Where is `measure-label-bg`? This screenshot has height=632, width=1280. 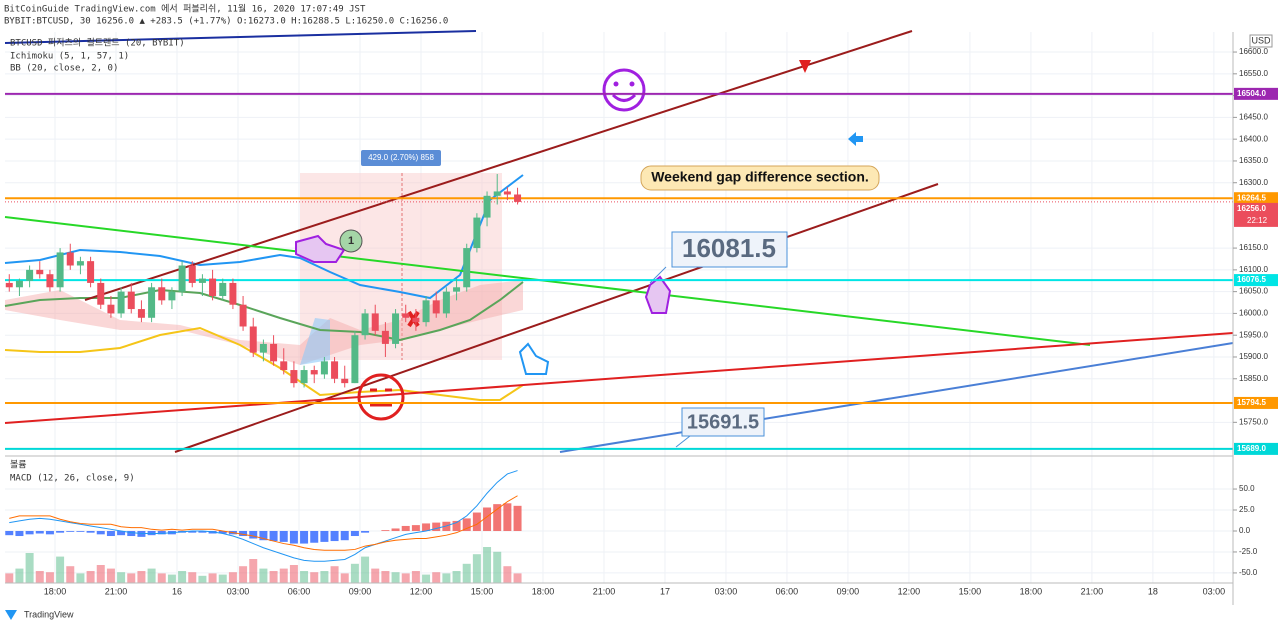
measure-label-bg is located at coordinates (401, 158).